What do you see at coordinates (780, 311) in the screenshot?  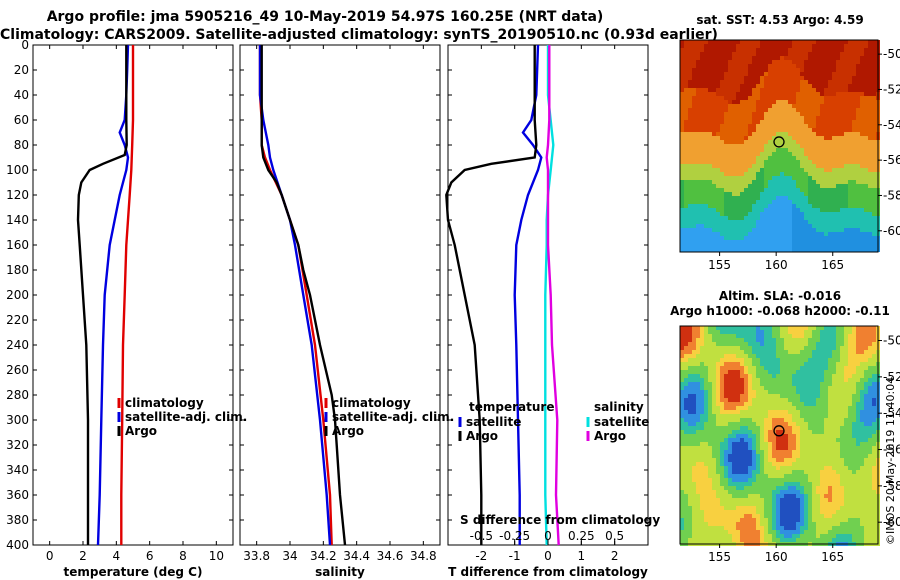 I see `sla-map-title-2: Argo h1000: -0.068 h2000: -0.11` at bounding box center [780, 311].